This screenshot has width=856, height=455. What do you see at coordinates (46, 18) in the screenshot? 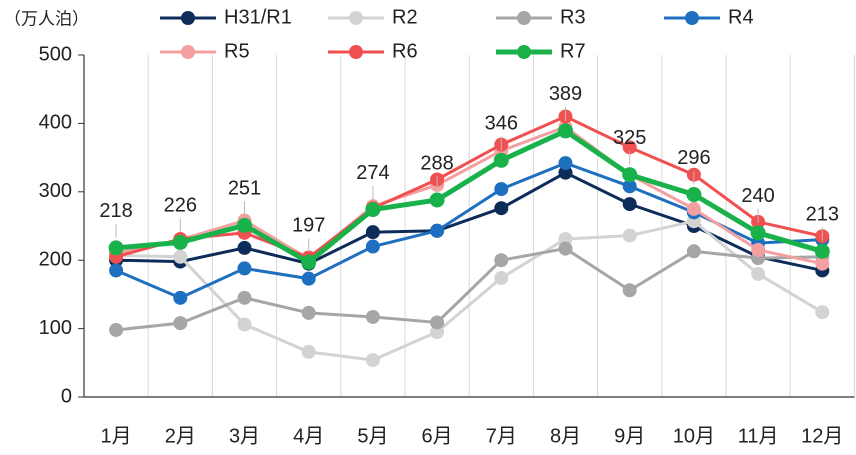
I see `y-axis-unit: （万人泊）` at bounding box center [46, 18].